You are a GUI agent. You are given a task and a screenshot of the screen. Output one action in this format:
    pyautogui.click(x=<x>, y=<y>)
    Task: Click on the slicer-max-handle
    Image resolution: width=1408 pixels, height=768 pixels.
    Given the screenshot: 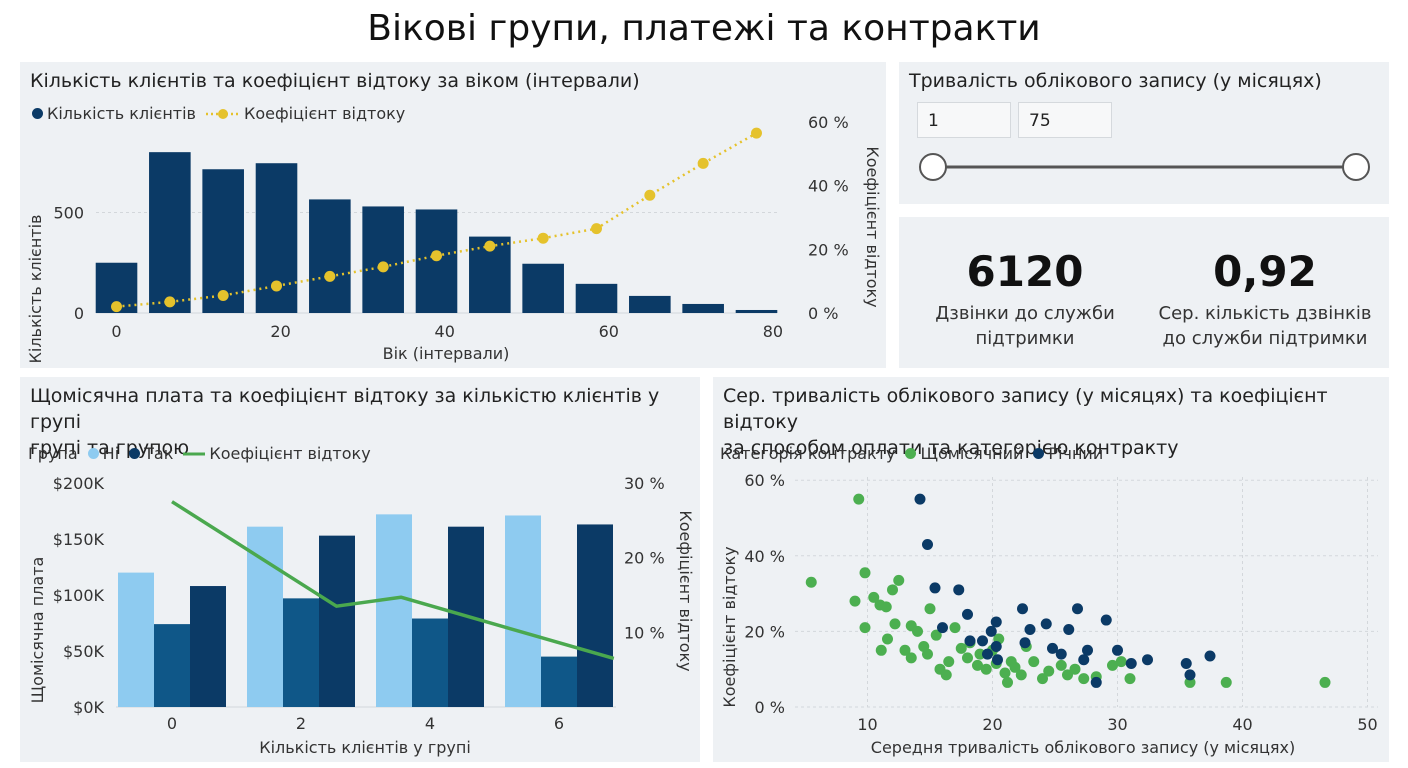 What is the action you would take?
    pyautogui.click(x=1356, y=167)
    